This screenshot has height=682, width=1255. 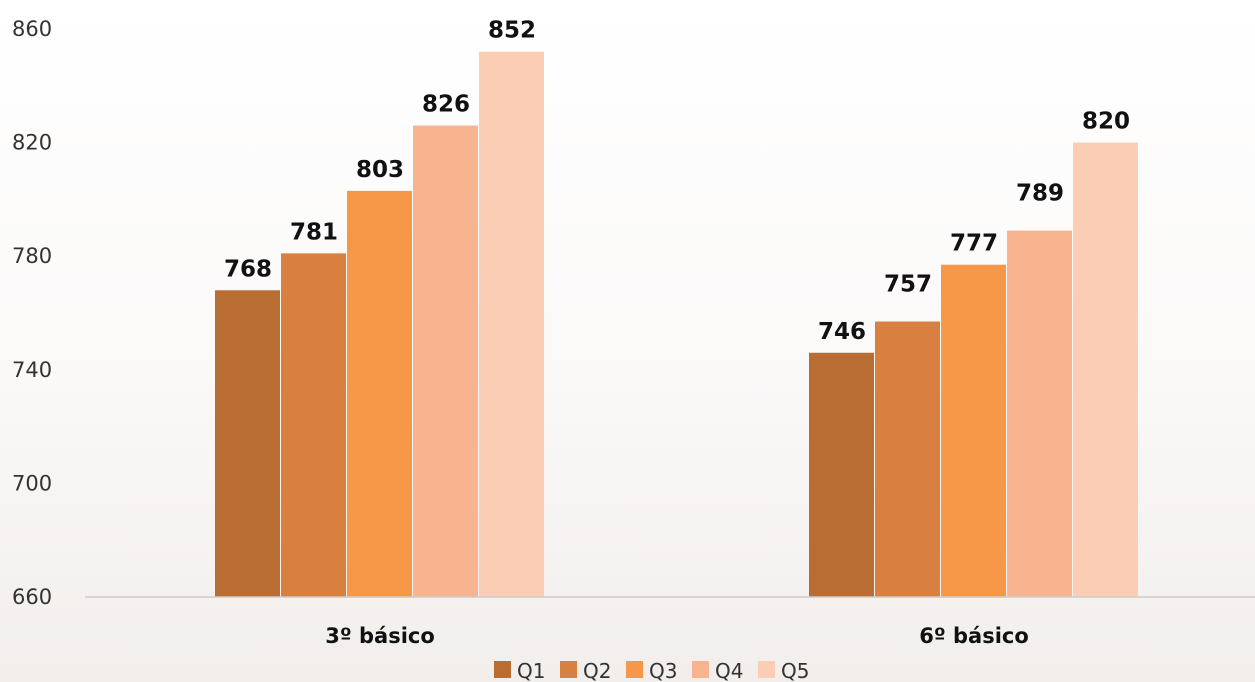 What do you see at coordinates (1040, 194) in the screenshot?
I see `data-label-q4-2: 789` at bounding box center [1040, 194].